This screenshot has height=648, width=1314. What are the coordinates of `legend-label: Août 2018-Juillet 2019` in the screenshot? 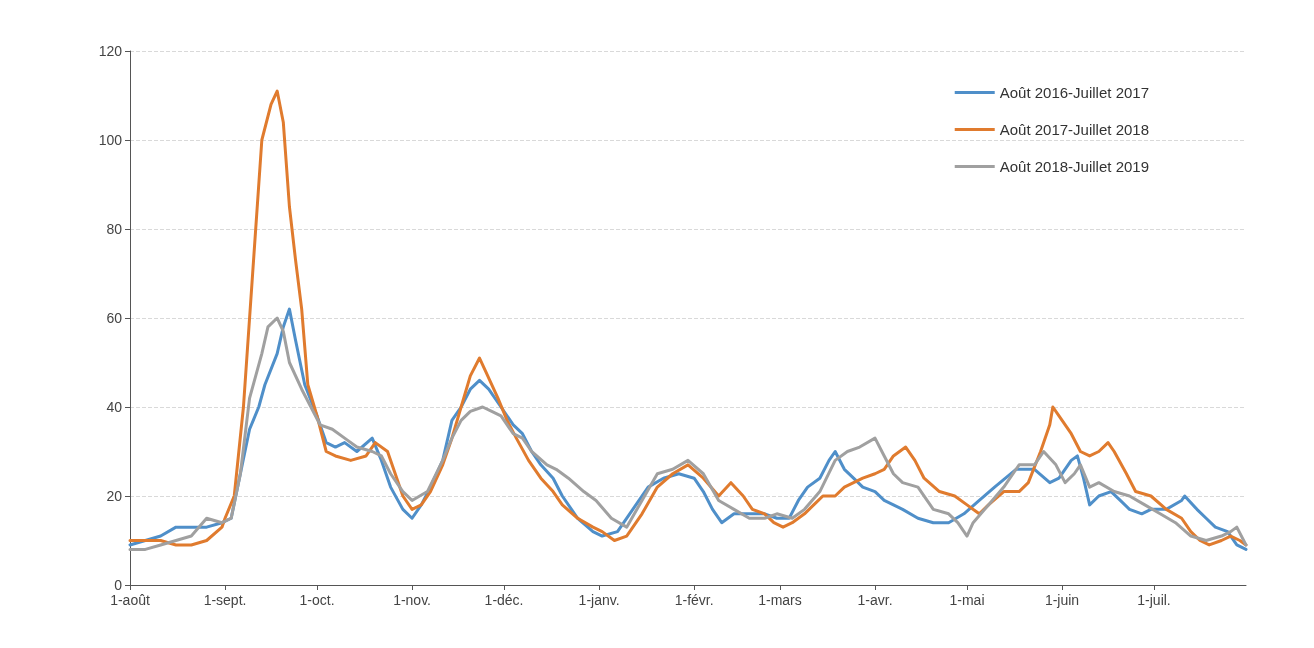 It's located at (1074, 166).